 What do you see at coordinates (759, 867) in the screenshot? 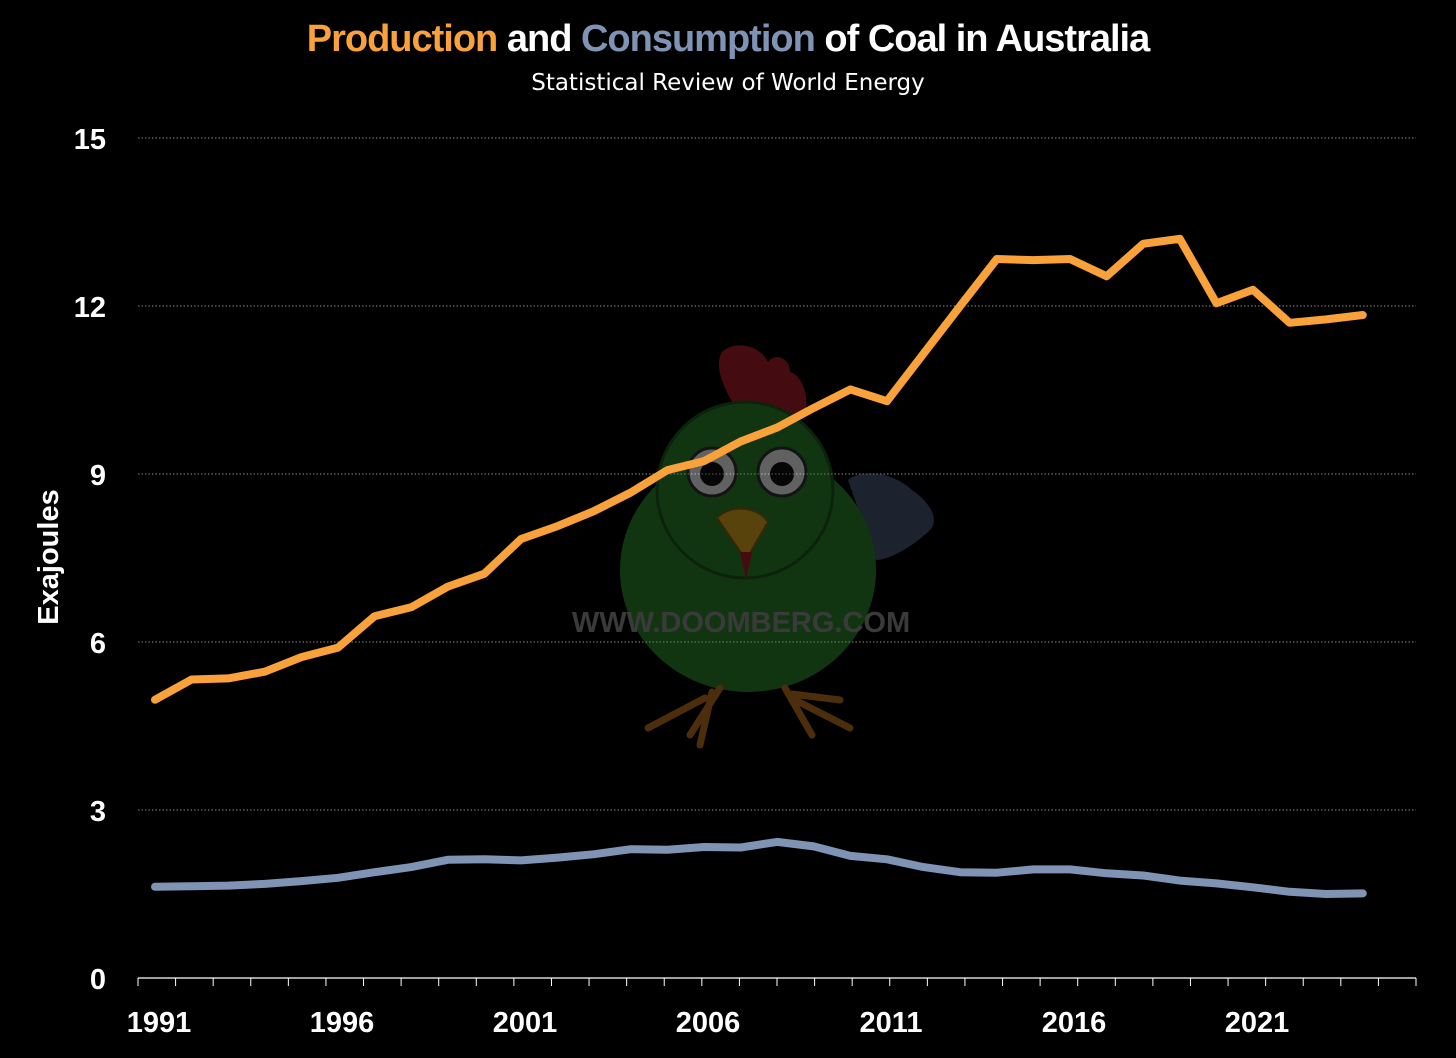
I see `series-line-consumption` at bounding box center [759, 867].